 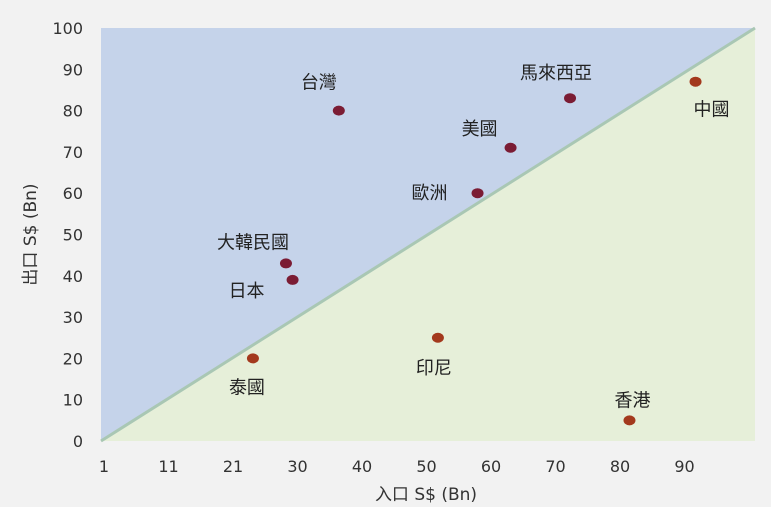 I want to click on data-point-label: 泰國, so click(x=247, y=387).